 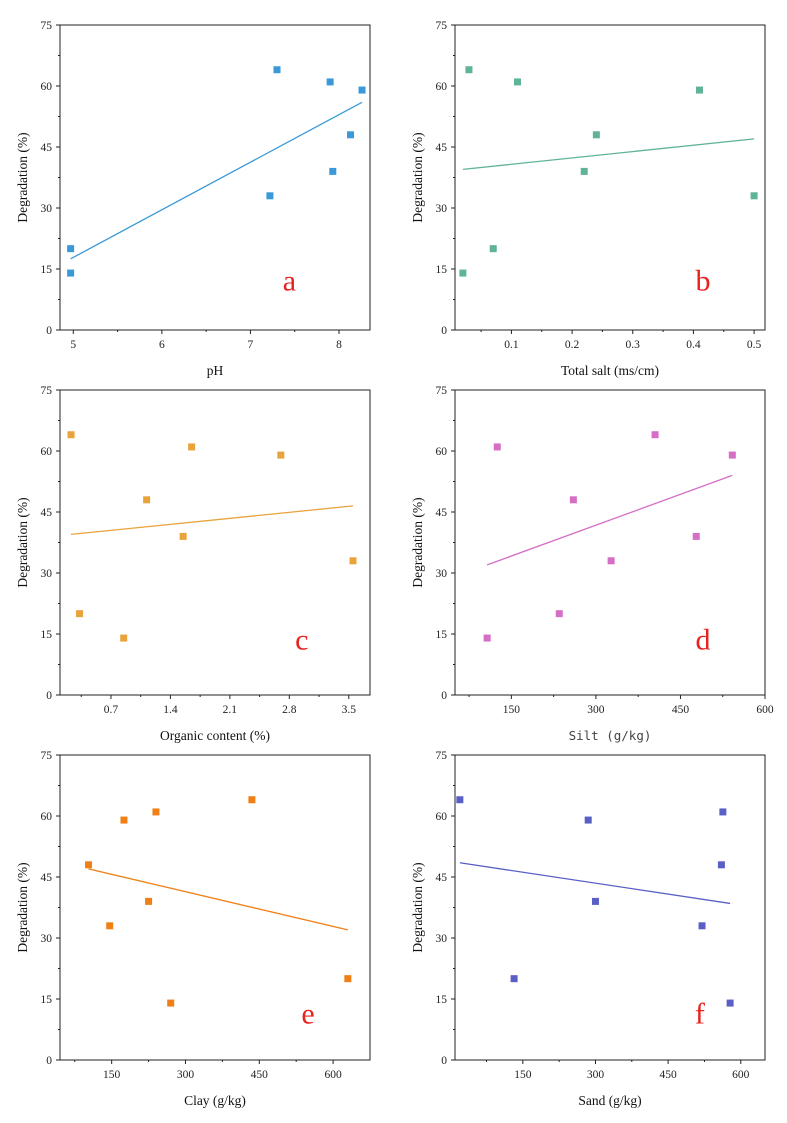 What do you see at coordinates (444, 1061) in the screenshot?
I see `panel-f-y-tick-label: 0` at bounding box center [444, 1061].